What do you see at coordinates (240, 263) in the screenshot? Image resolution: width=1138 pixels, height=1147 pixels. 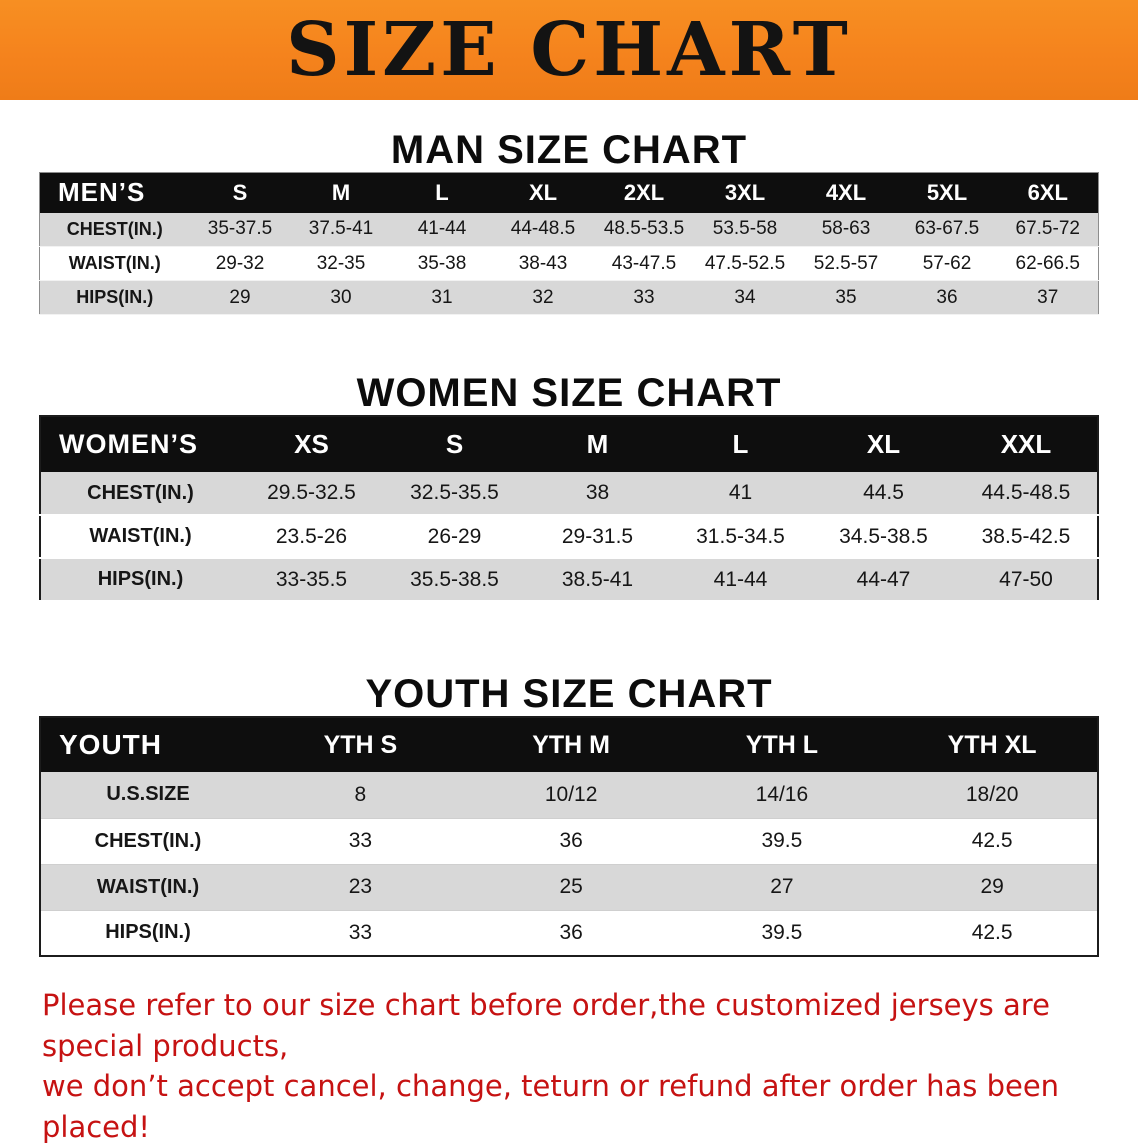 I see `measurement-cell: 29-32` at bounding box center [240, 263].